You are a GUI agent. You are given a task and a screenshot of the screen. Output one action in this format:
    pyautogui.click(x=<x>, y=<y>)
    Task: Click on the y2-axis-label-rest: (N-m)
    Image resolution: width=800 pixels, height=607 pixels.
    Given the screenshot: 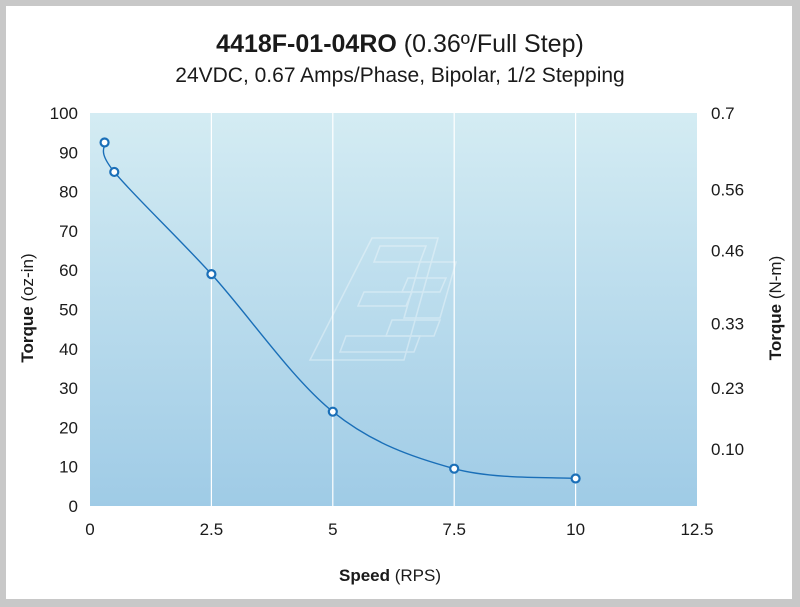 What is the action you would take?
    pyautogui.click(x=775, y=280)
    